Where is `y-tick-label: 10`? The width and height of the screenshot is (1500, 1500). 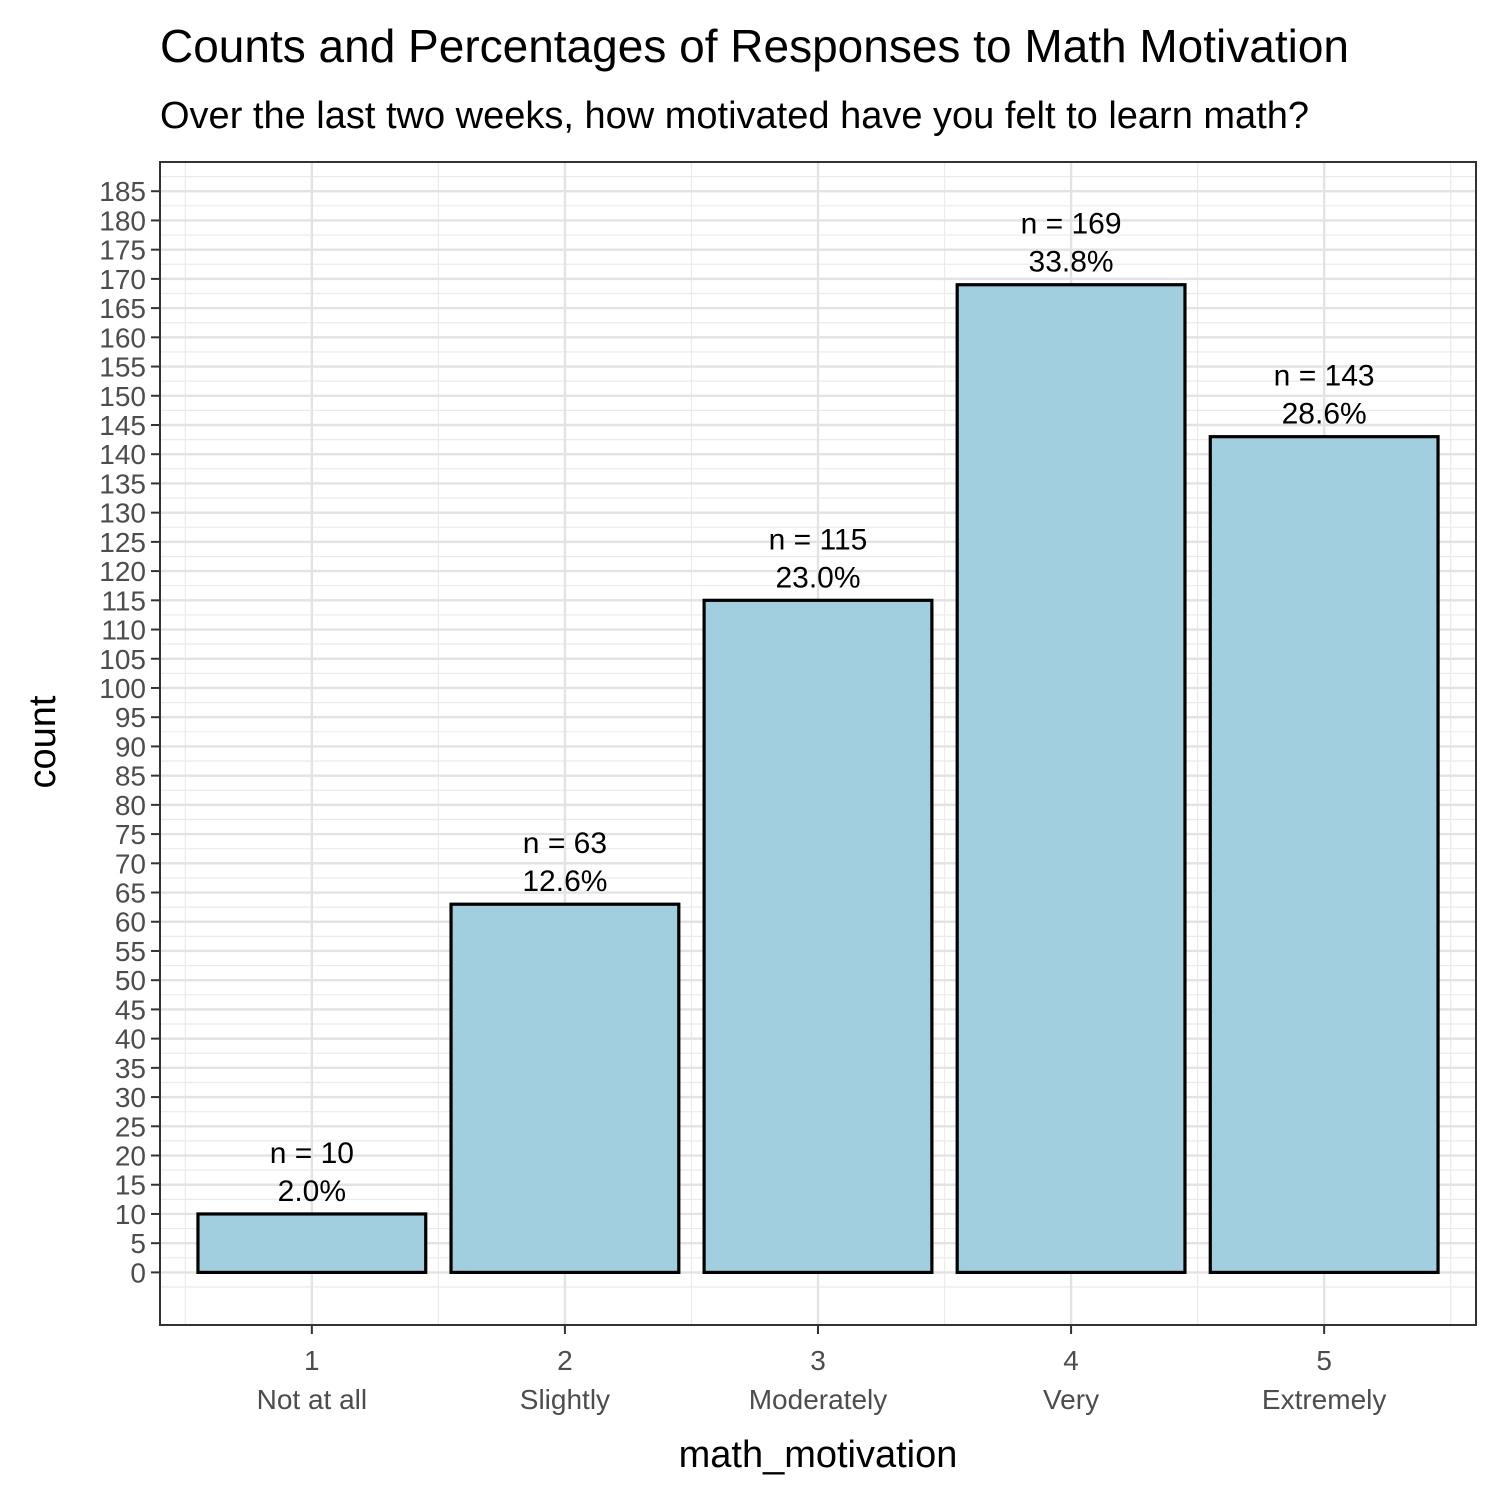
y-tick-label: 10 is located at coordinates (130, 1214).